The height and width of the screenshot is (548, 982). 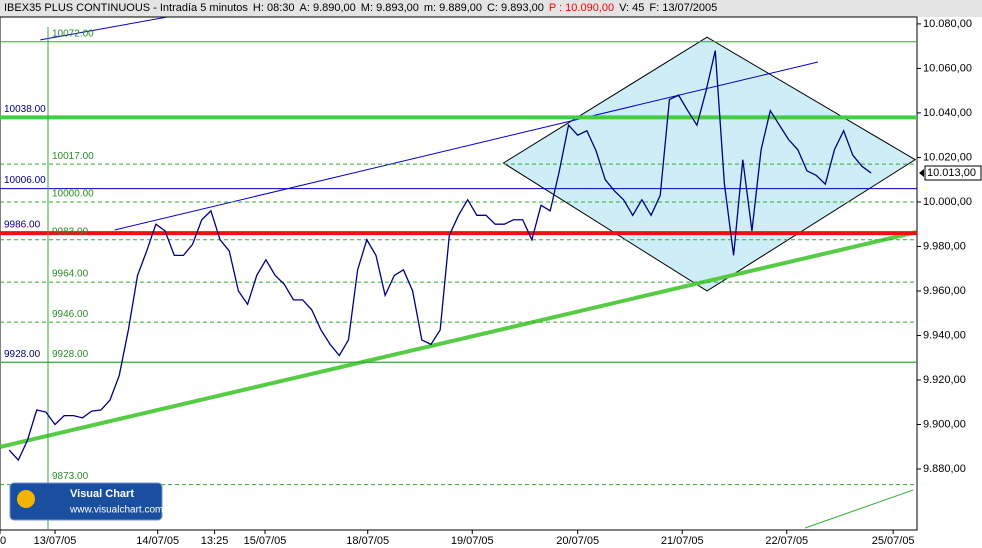 I want to click on level-label: 10017.00, so click(x=73, y=156).